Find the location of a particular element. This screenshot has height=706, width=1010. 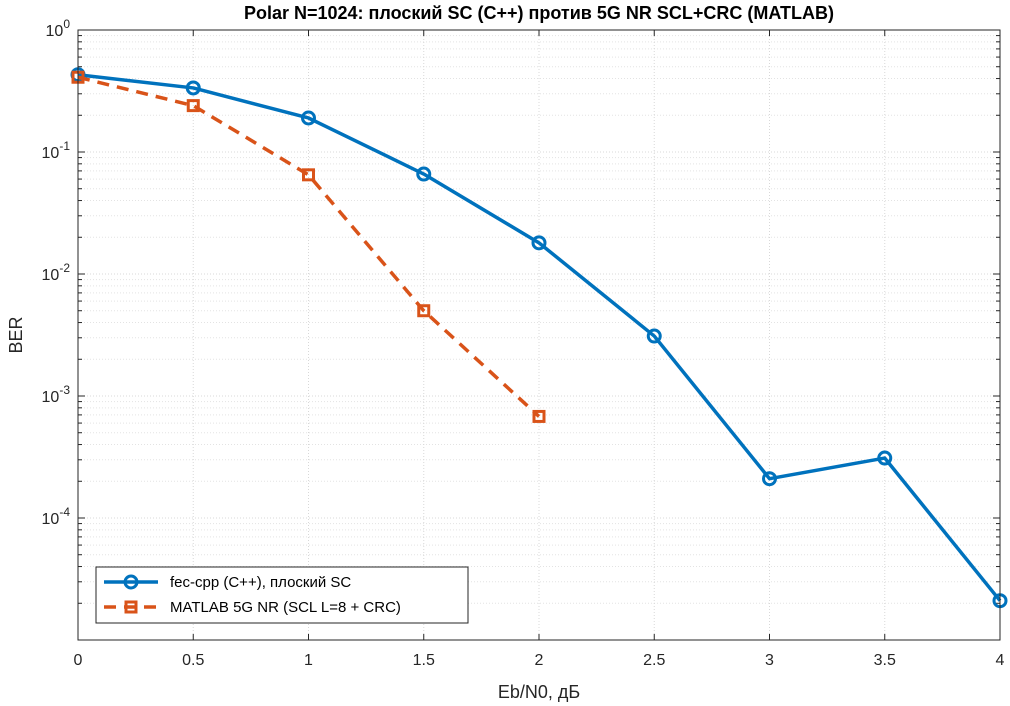

y-tick-label: 10⁻³ is located at coordinates (56, 394).